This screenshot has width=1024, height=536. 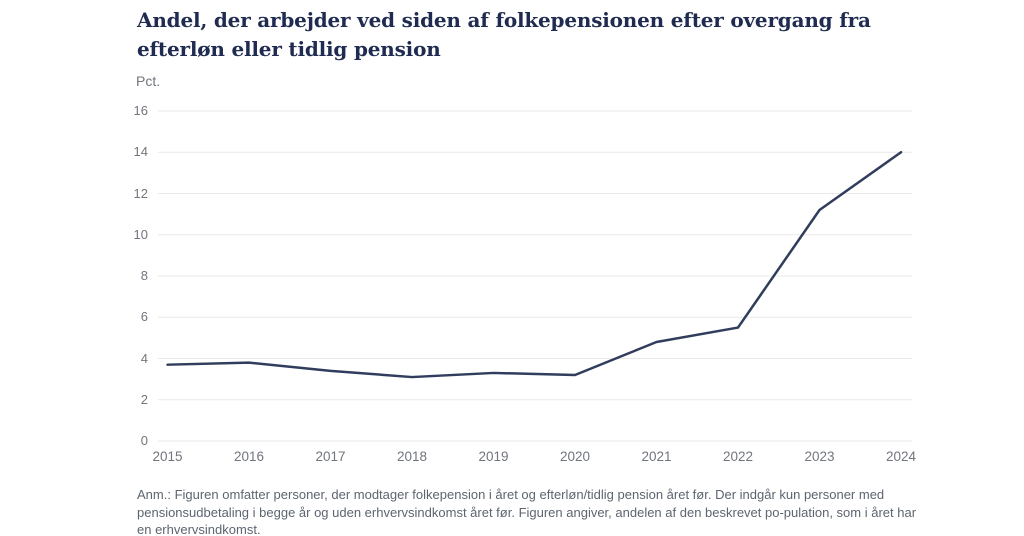 What do you see at coordinates (493, 456) in the screenshot?
I see `x-tick-label: 2019` at bounding box center [493, 456].